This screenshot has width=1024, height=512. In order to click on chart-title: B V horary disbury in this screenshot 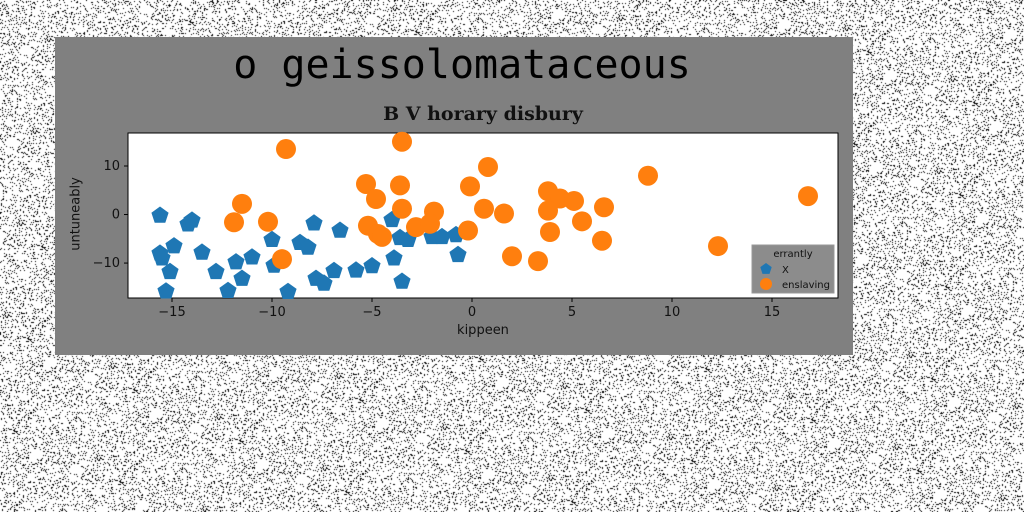, I will do `click(483, 114)`.